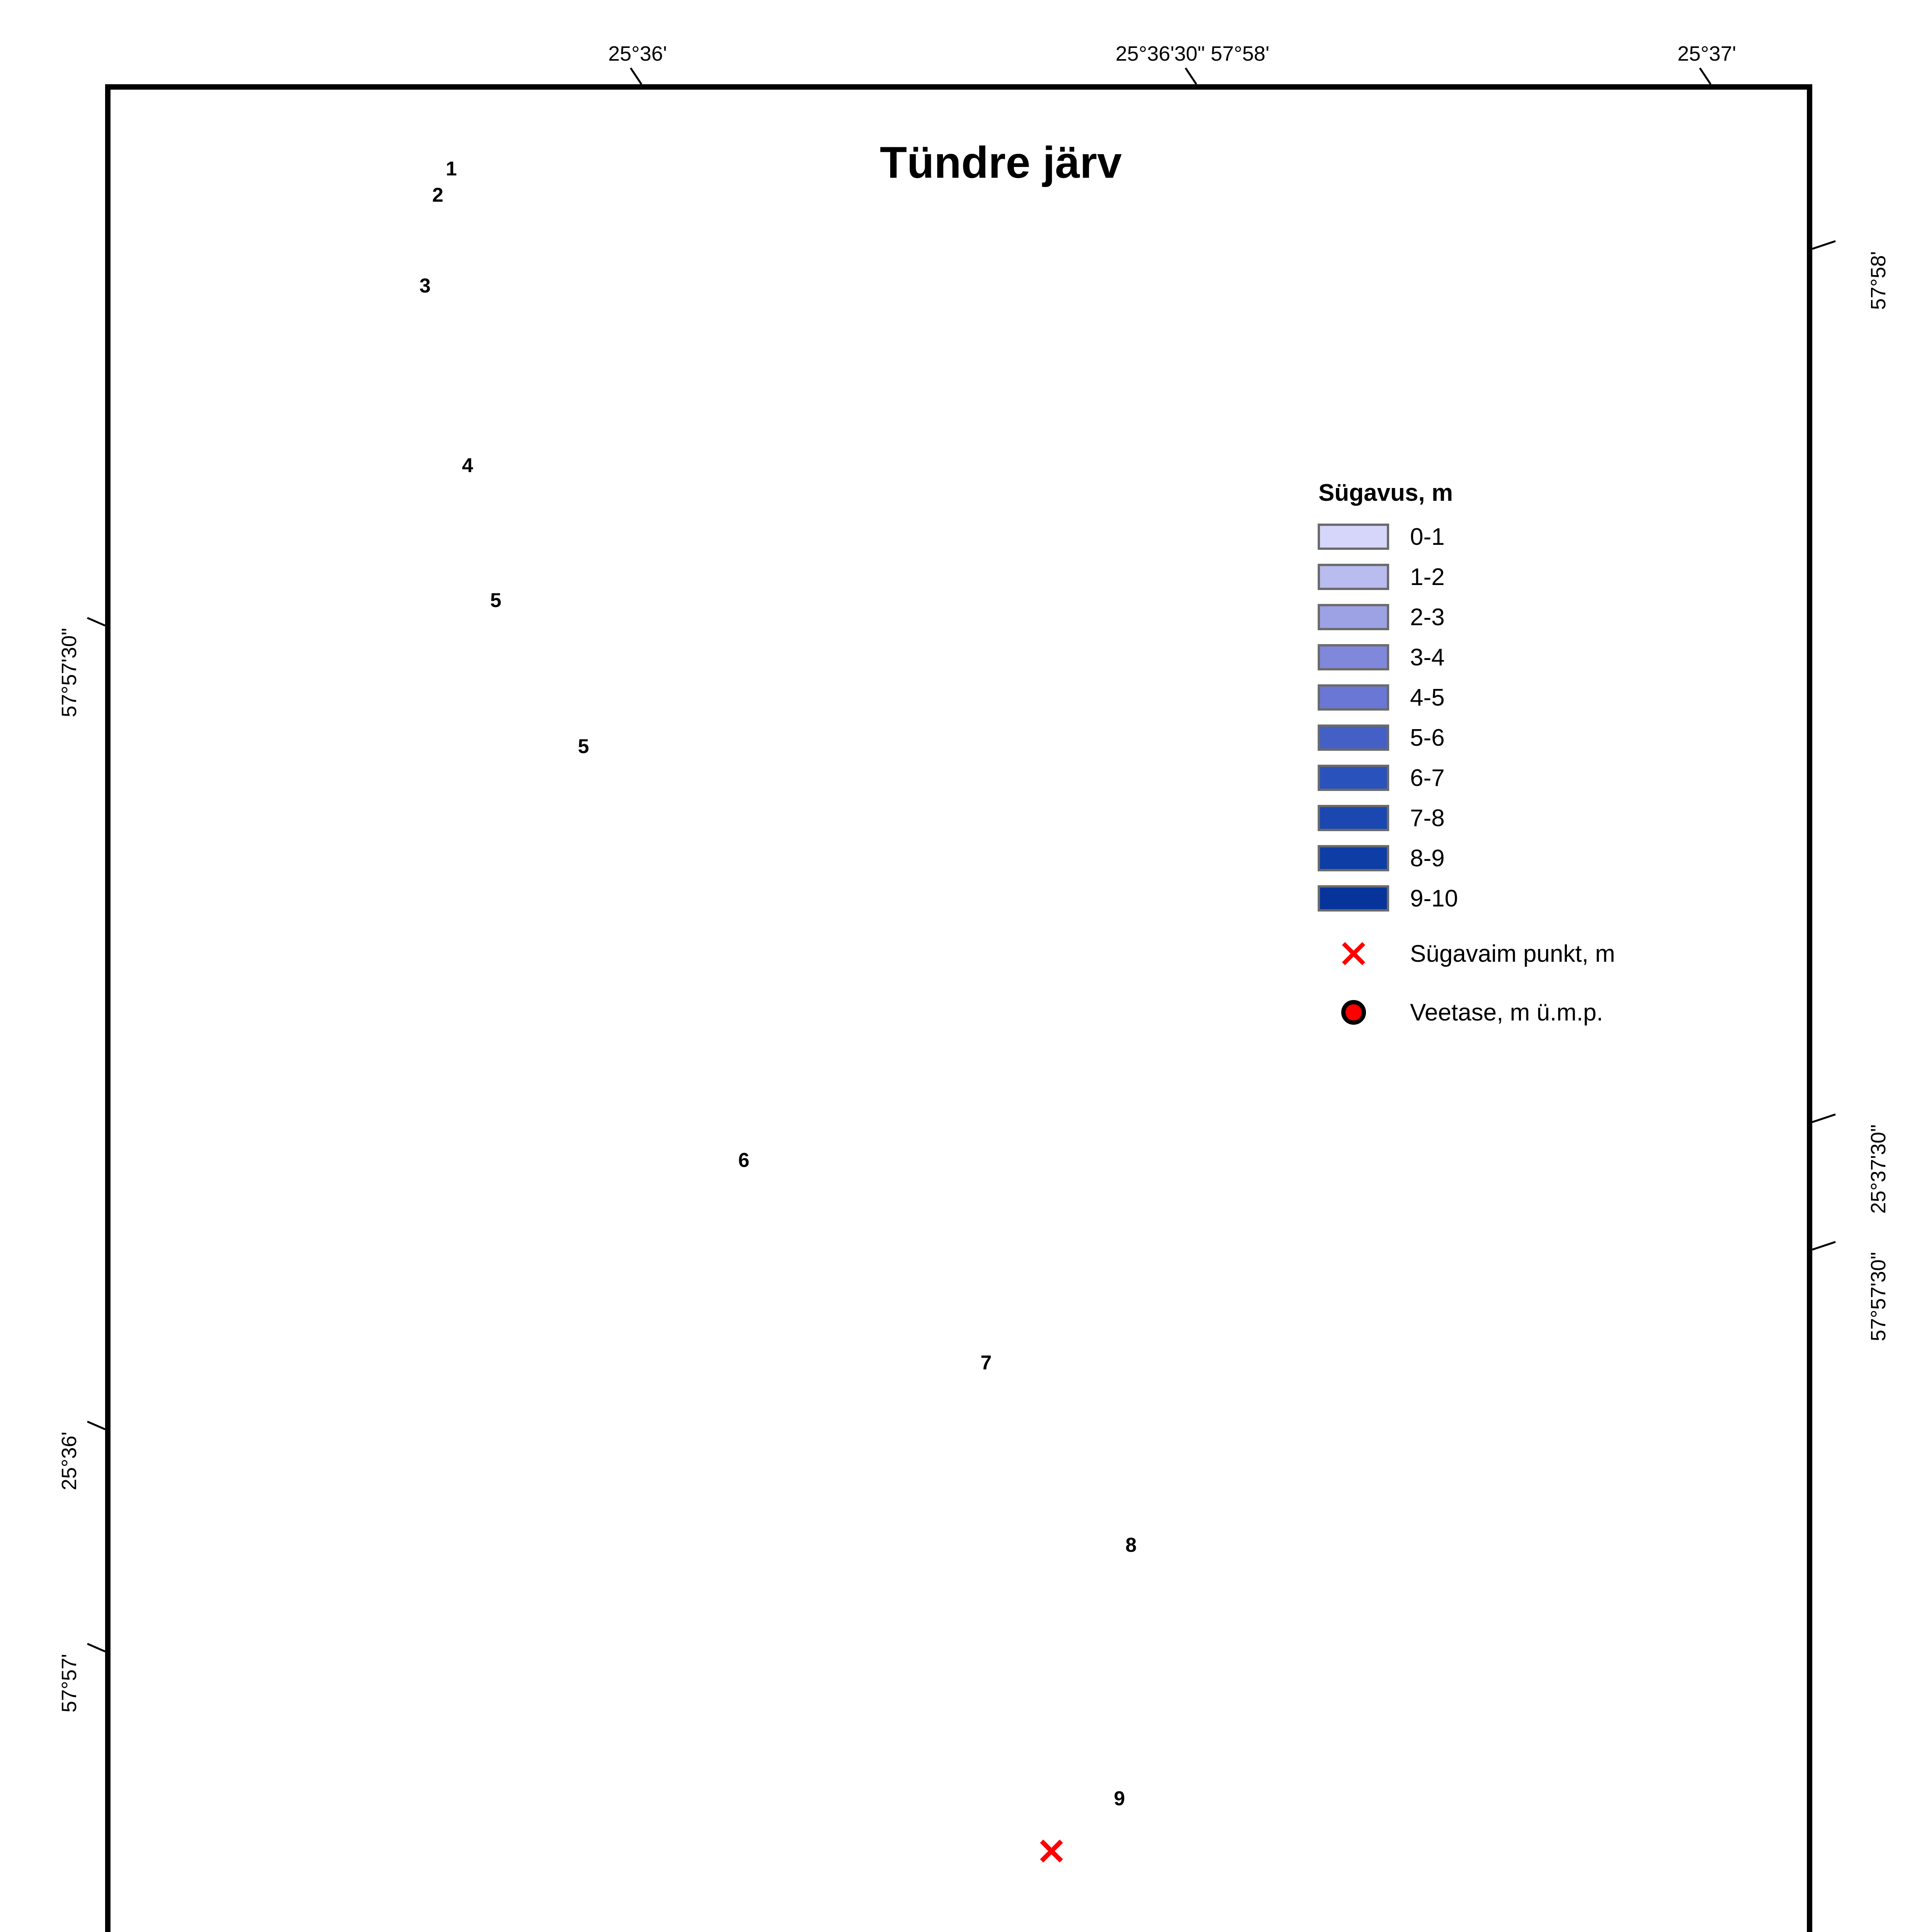 The width and height of the screenshot is (1917, 1932). I want to click on legend-class-label: 3-4, so click(1427, 657).